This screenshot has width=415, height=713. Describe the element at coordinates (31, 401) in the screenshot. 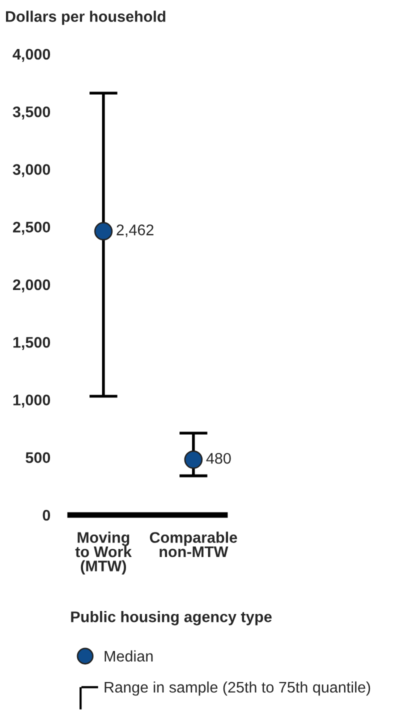

I see `y-tick-label: 1,000` at that location.